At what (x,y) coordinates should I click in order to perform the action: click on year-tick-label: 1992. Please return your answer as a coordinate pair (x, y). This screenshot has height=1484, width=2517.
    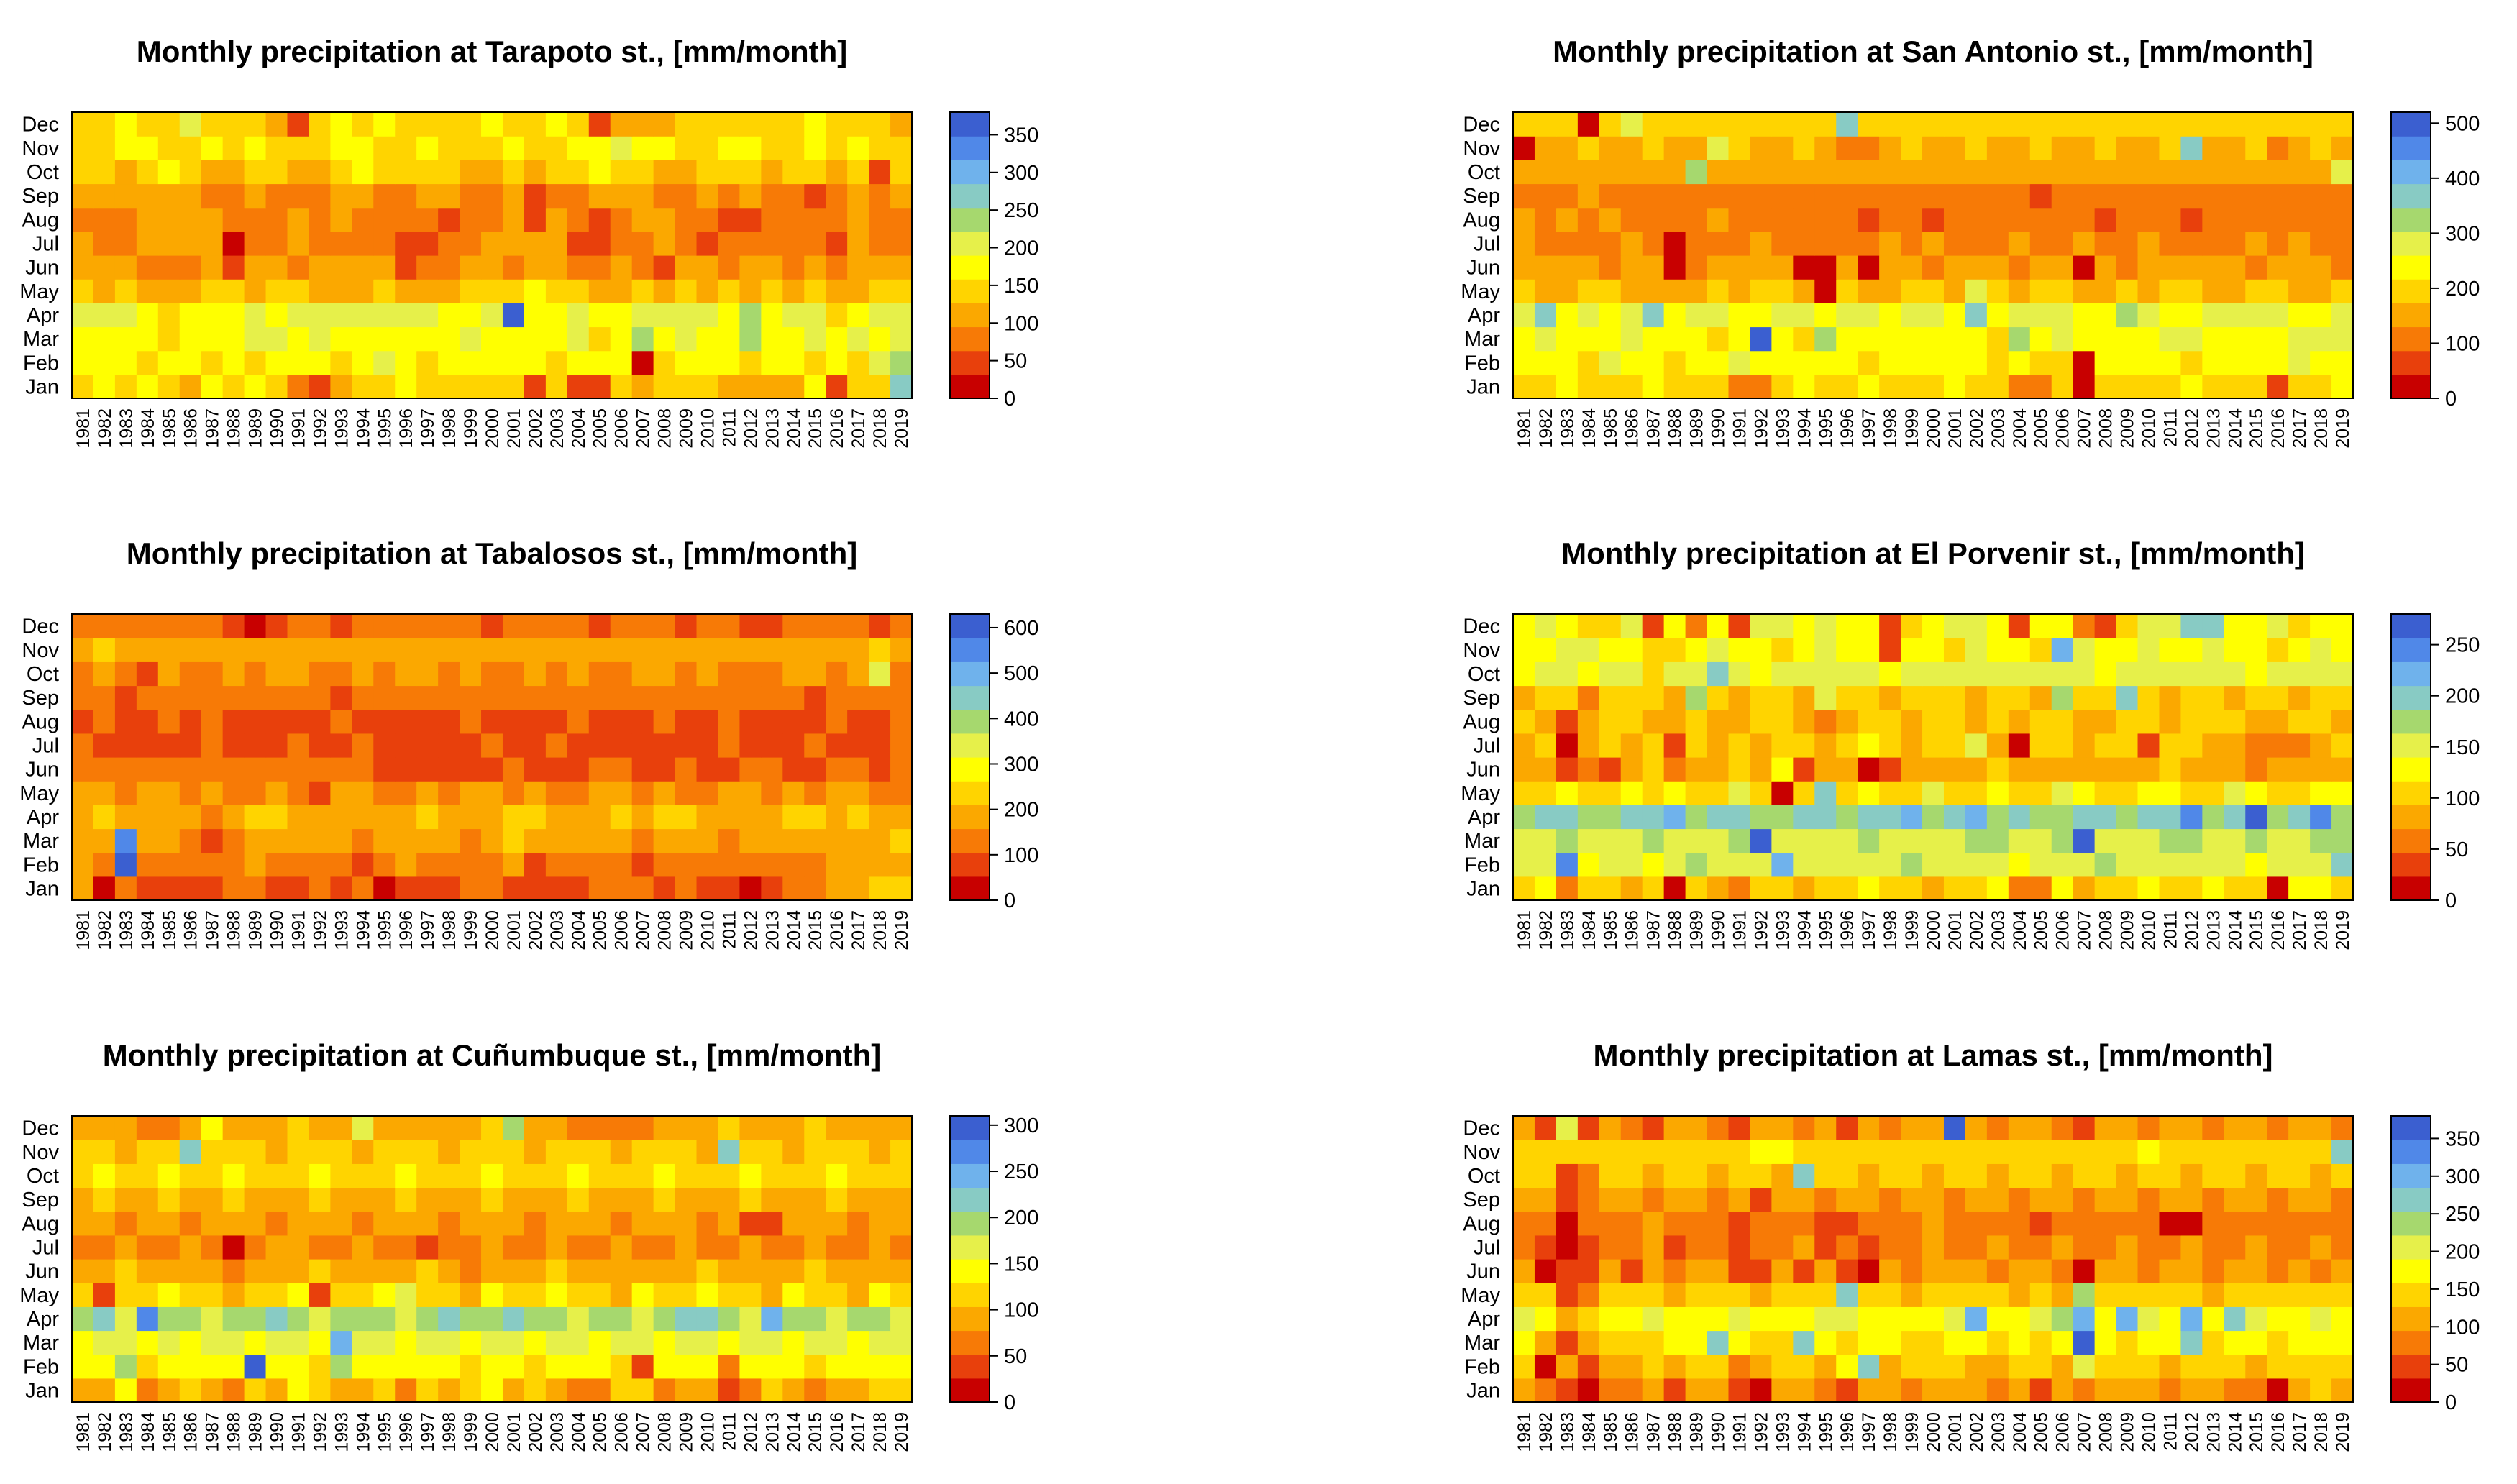
    Looking at the image, I should click on (1761, 428).